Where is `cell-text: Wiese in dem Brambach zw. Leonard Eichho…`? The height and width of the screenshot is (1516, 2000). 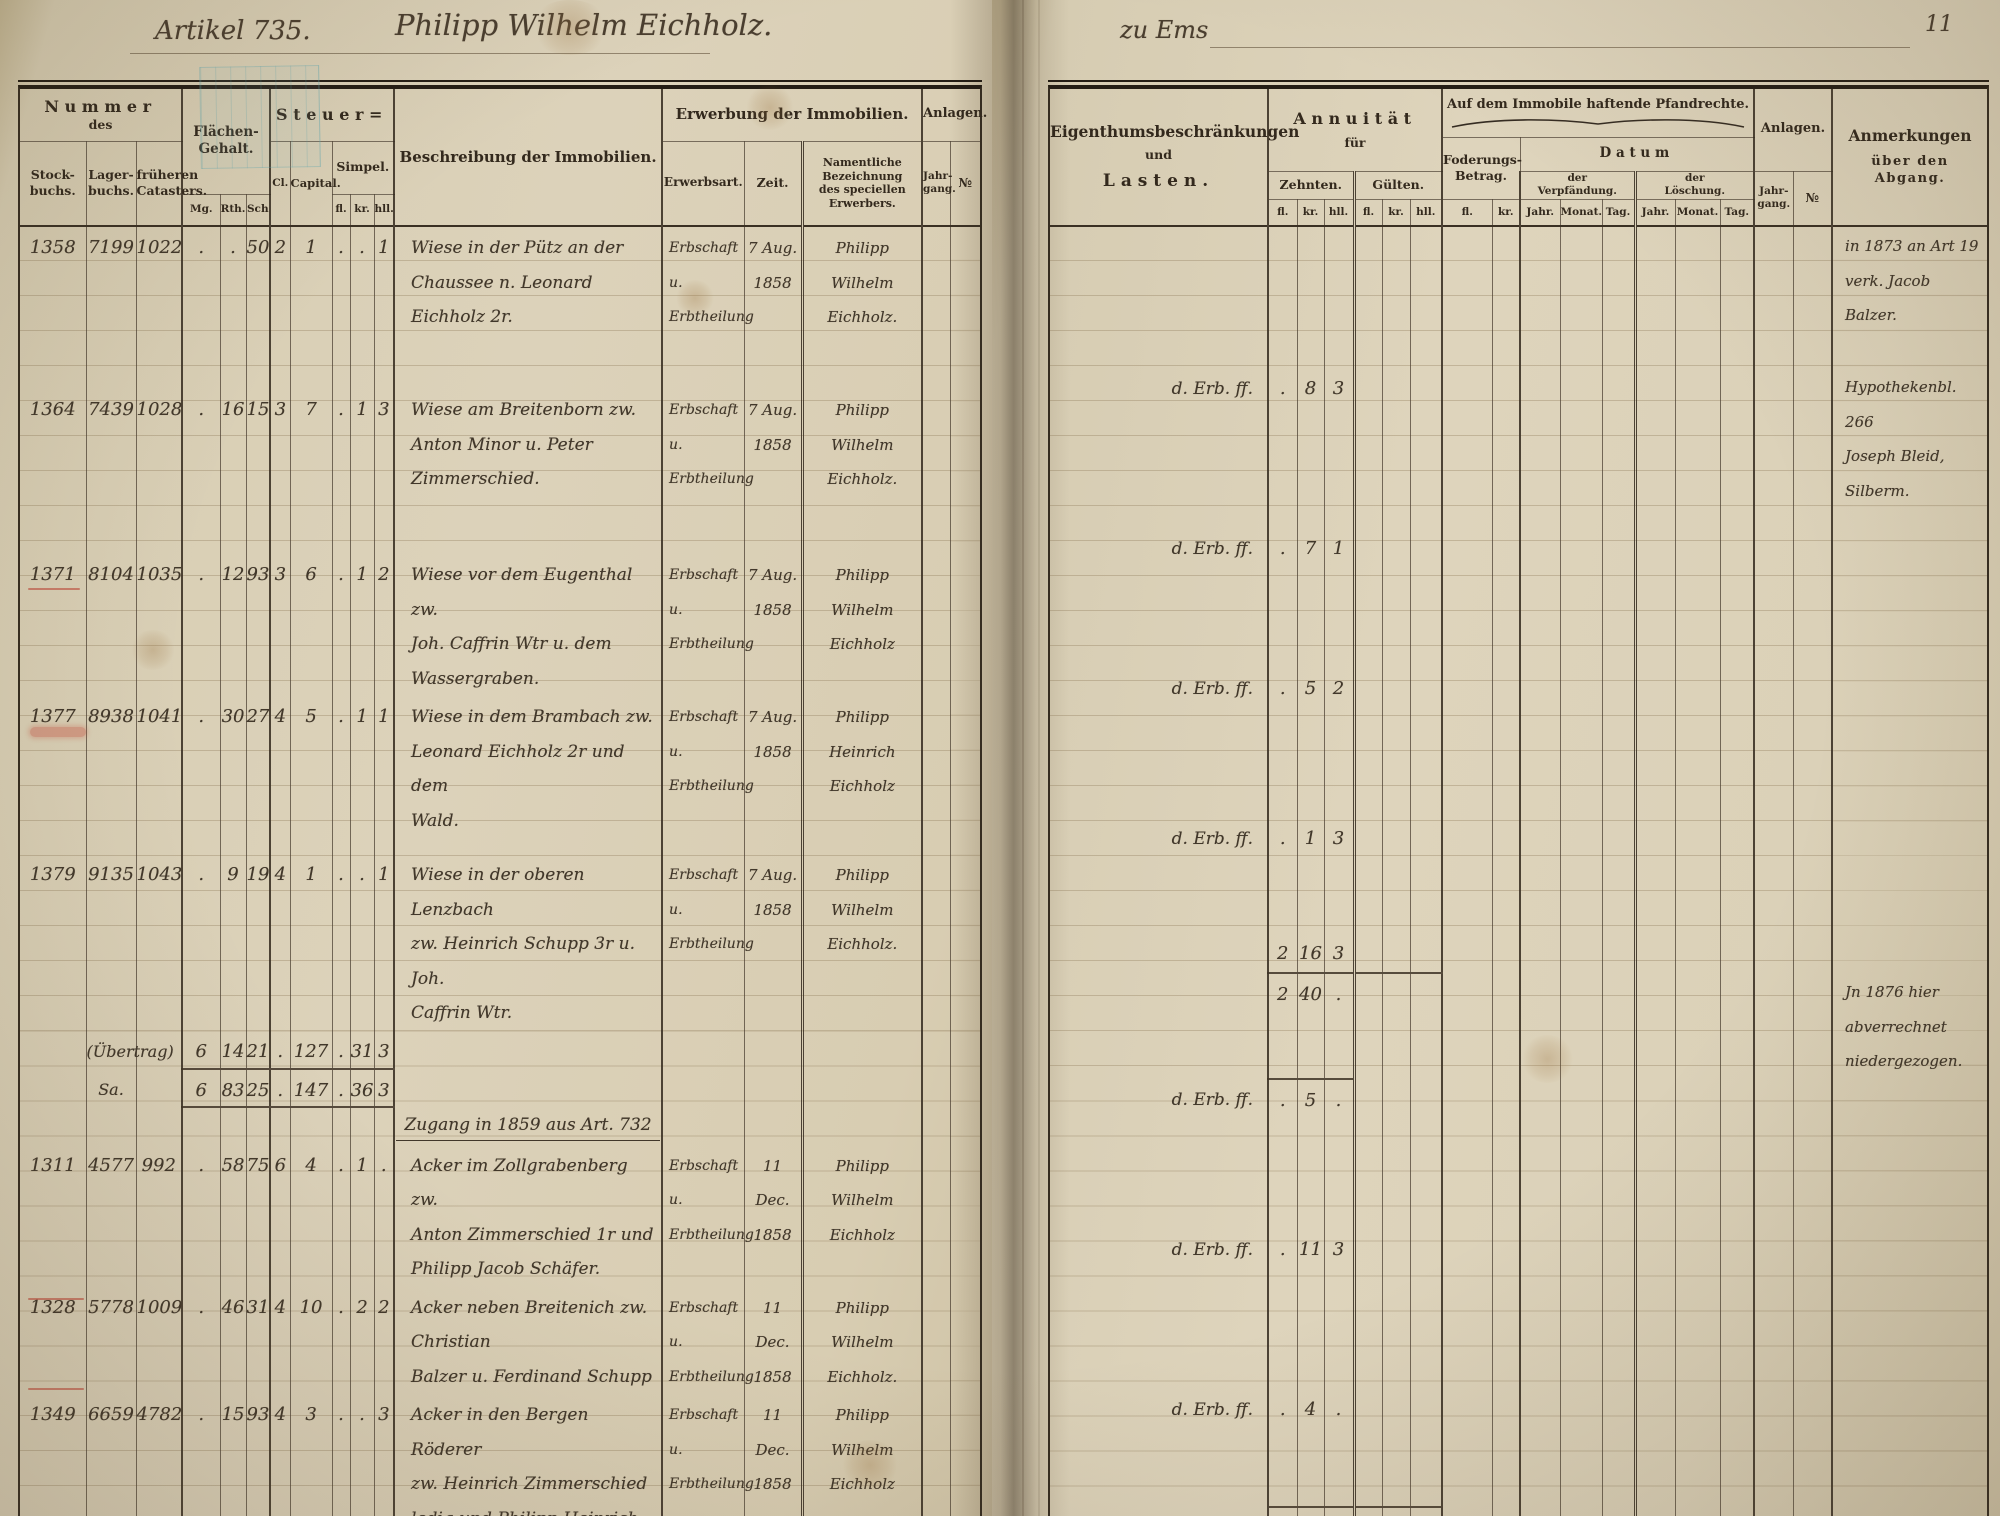 cell-text: Wiese in dem Brambach zw. Leonard Eichho… is located at coordinates (532, 769).